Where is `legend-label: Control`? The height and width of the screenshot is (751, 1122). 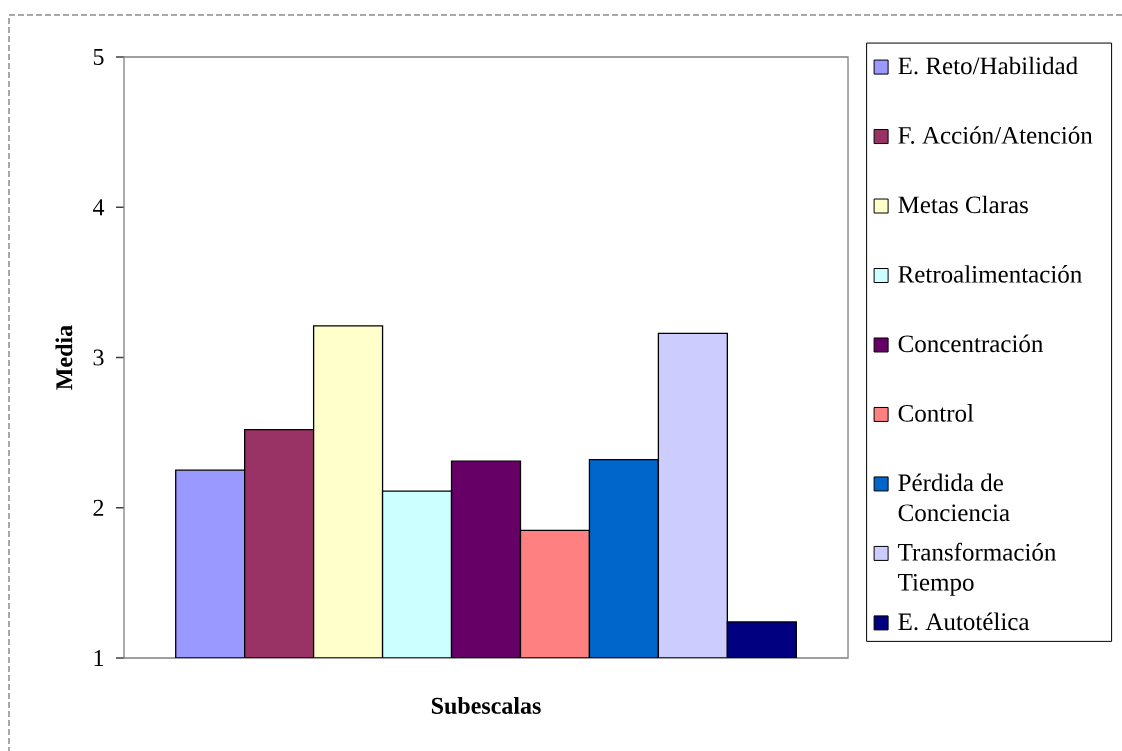 legend-label: Control is located at coordinates (936, 413).